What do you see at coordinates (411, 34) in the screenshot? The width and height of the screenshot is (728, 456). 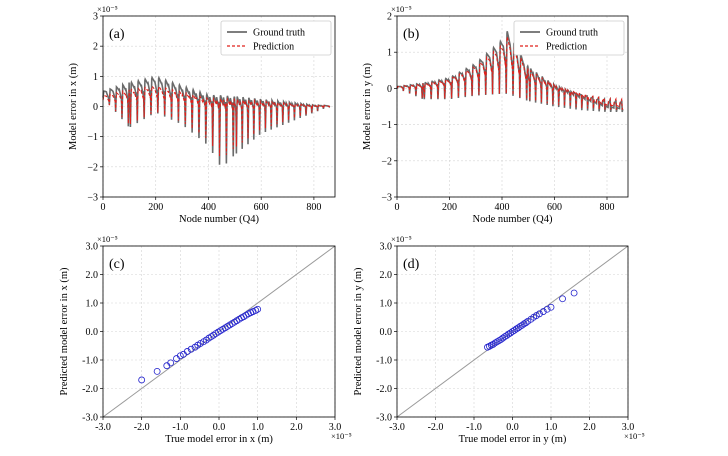 I see `panel-b-label: (b)` at bounding box center [411, 34].